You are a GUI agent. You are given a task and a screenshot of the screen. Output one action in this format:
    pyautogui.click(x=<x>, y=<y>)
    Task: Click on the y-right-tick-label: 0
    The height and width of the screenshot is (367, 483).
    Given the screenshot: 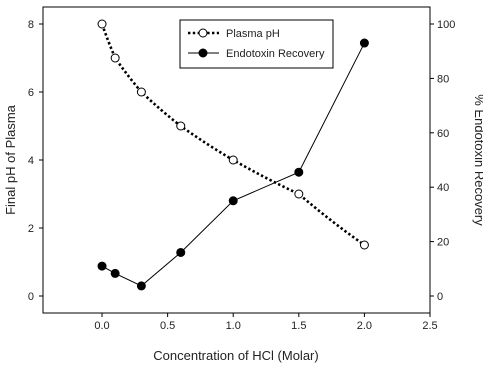 What is the action you would take?
    pyautogui.click(x=440, y=297)
    